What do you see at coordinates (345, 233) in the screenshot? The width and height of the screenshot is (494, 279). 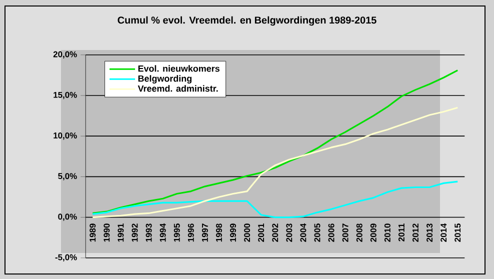 I see `x-tick-label: 2007` at bounding box center [345, 233].